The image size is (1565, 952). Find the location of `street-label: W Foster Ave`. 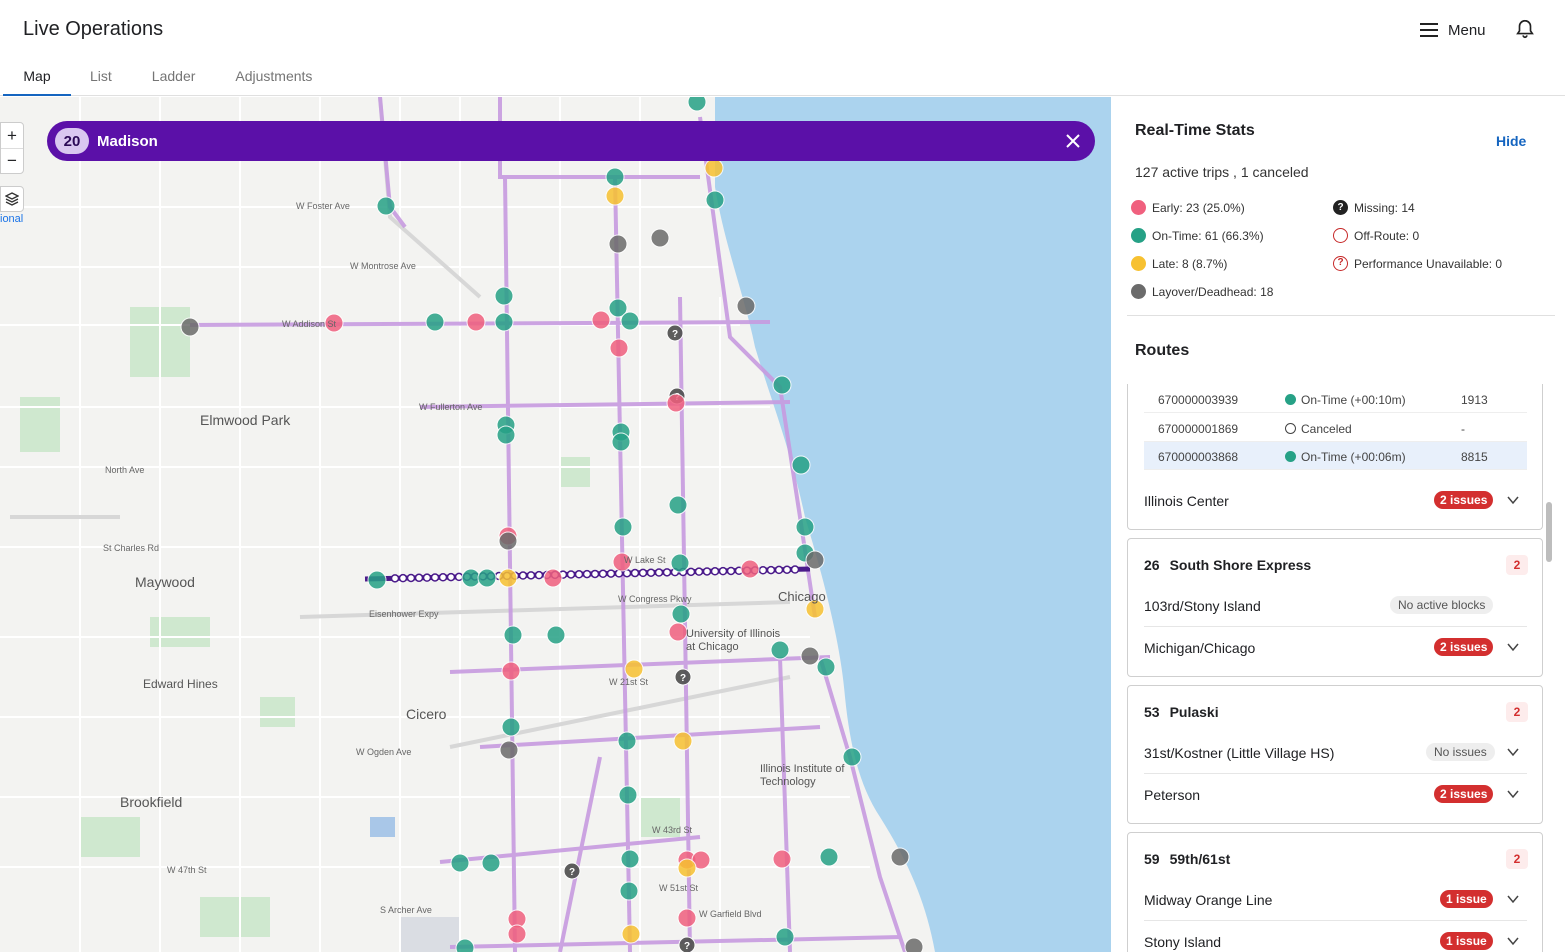

street-label: W Foster Ave is located at coordinates (323, 206).